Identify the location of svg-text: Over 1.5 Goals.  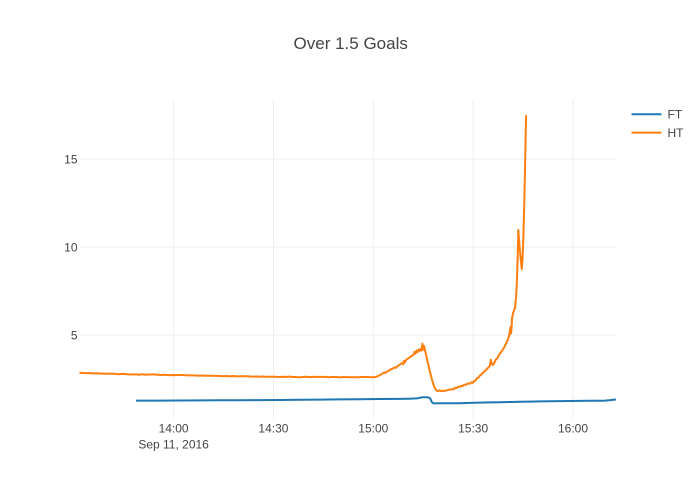
(351, 43).